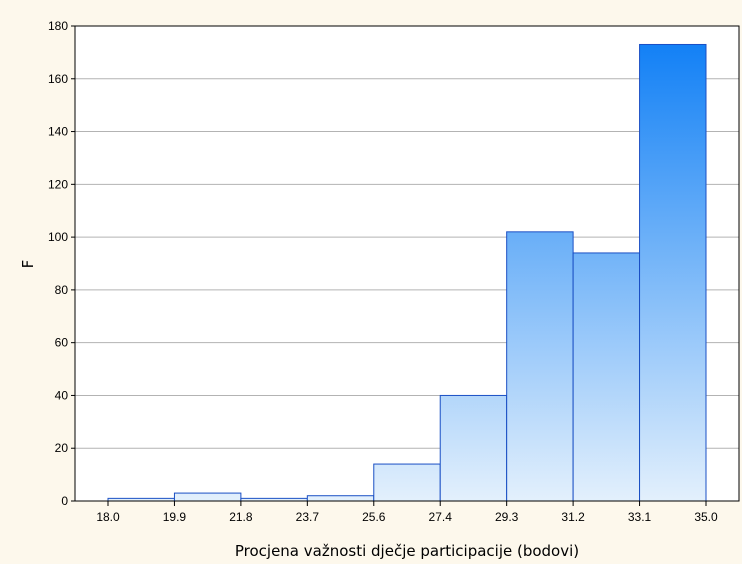 This screenshot has height=564, width=742. What do you see at coordinates (58, 184) in the screenshot?
I see `y-tick-label: 120` at bounding box center [58, 184].